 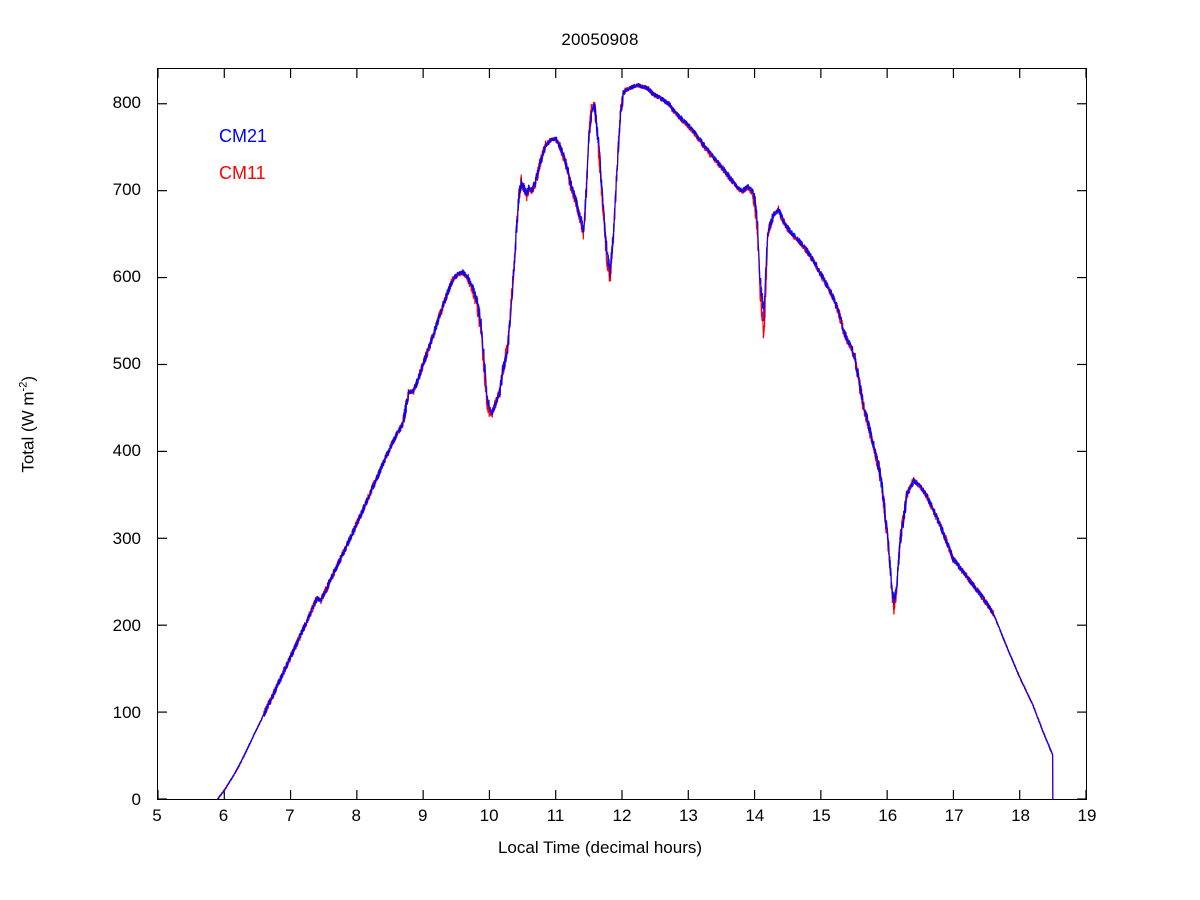 What do you see at coordinates (126, 712) in the screenshot?
I see `y-tick-label: 100` at bounding box center [126, 712].